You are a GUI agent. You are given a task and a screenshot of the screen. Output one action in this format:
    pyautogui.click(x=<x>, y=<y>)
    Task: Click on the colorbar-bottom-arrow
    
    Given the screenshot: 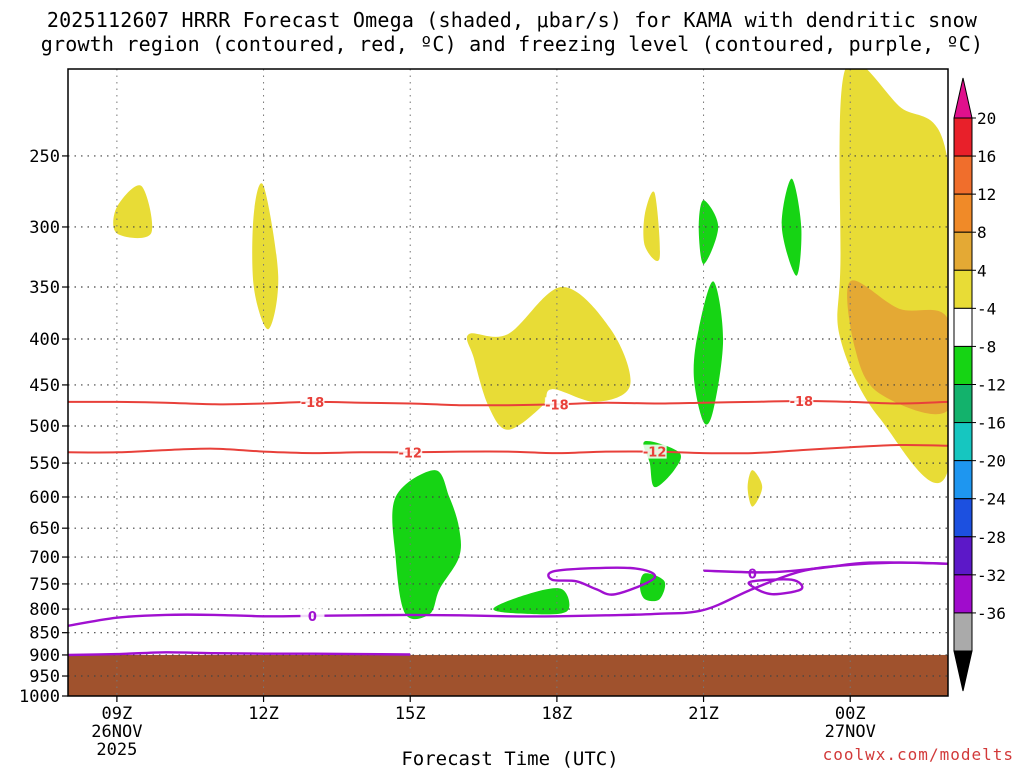 What is the action you would take?
    pyautogui.click(x=963, y=671)
    